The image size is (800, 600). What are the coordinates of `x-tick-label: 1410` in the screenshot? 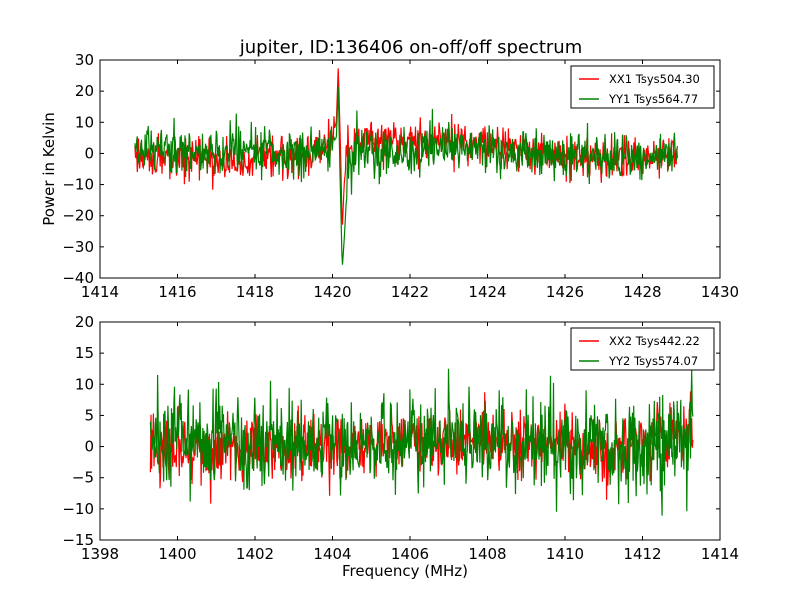 It's located at (565, 554).